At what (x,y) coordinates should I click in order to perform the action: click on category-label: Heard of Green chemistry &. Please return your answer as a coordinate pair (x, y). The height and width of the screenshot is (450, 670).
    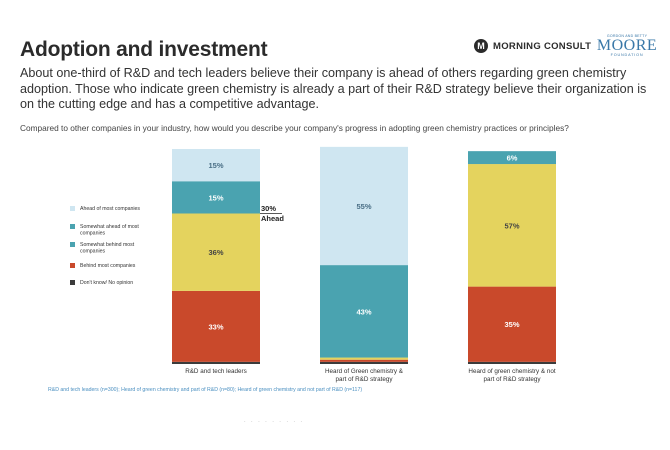
    Looking at the image, I should click on (364, 371).